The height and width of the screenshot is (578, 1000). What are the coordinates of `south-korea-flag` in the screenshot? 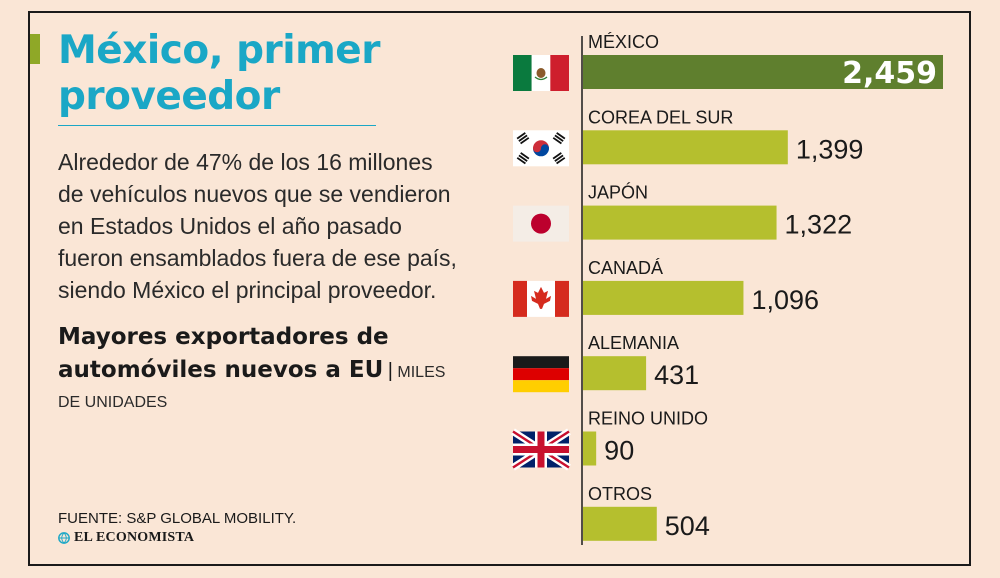 It's located at (541, 148).